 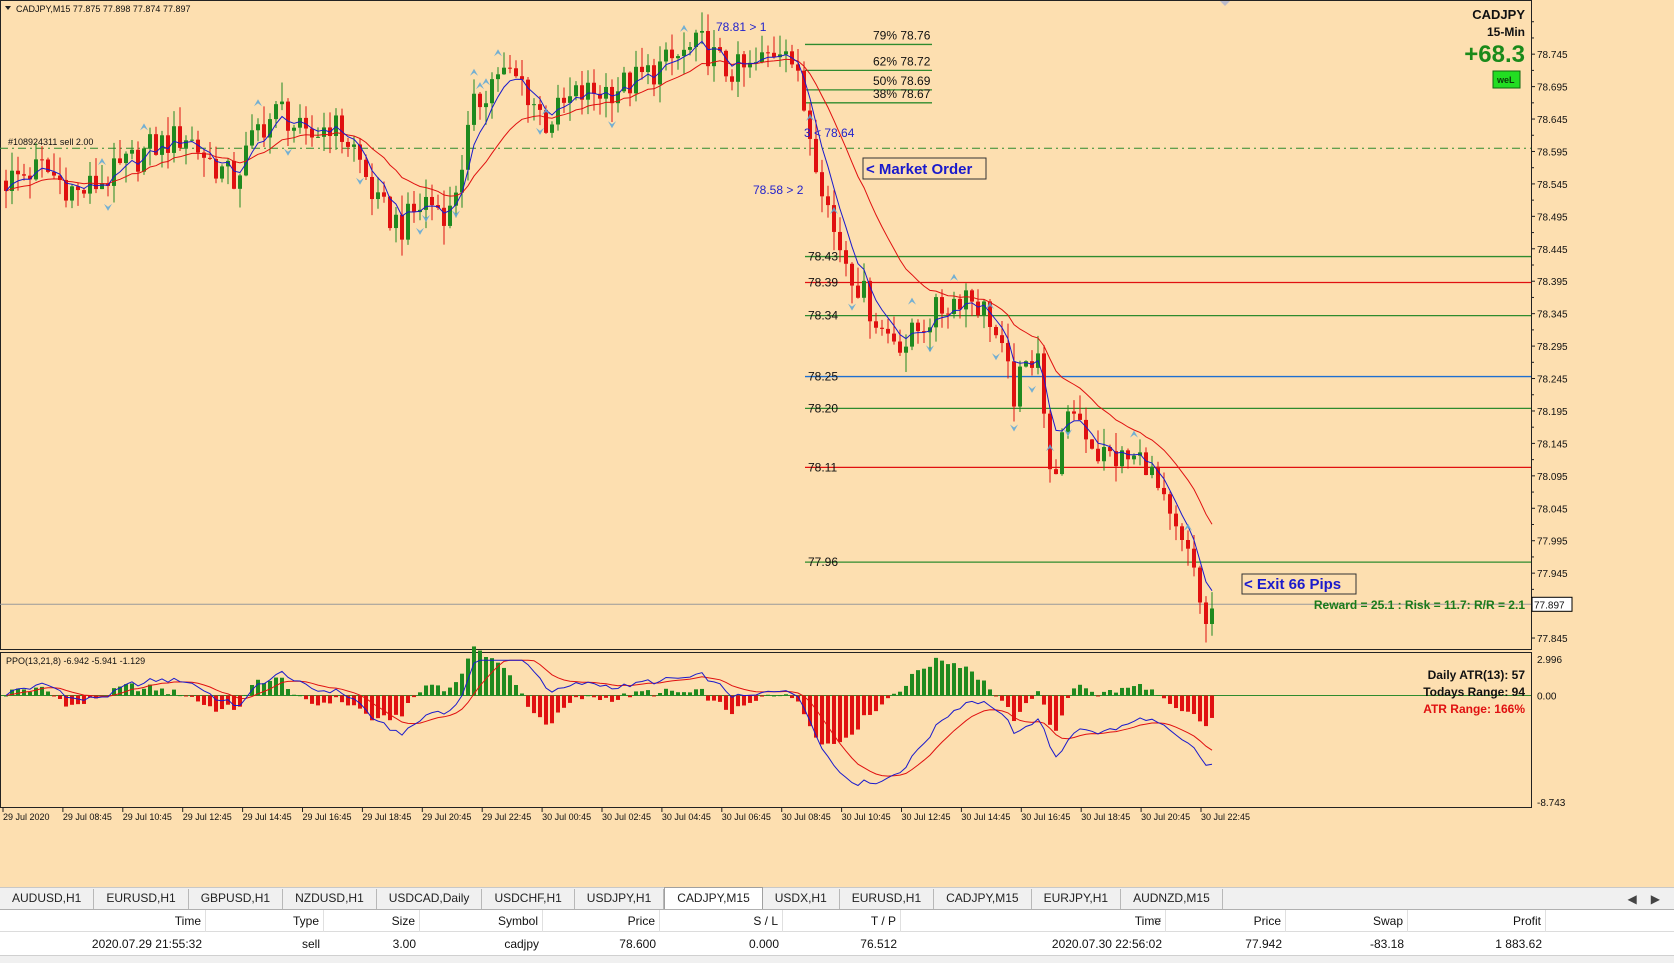 I want to click on column-header: T / P, so click(x=842, y=921).